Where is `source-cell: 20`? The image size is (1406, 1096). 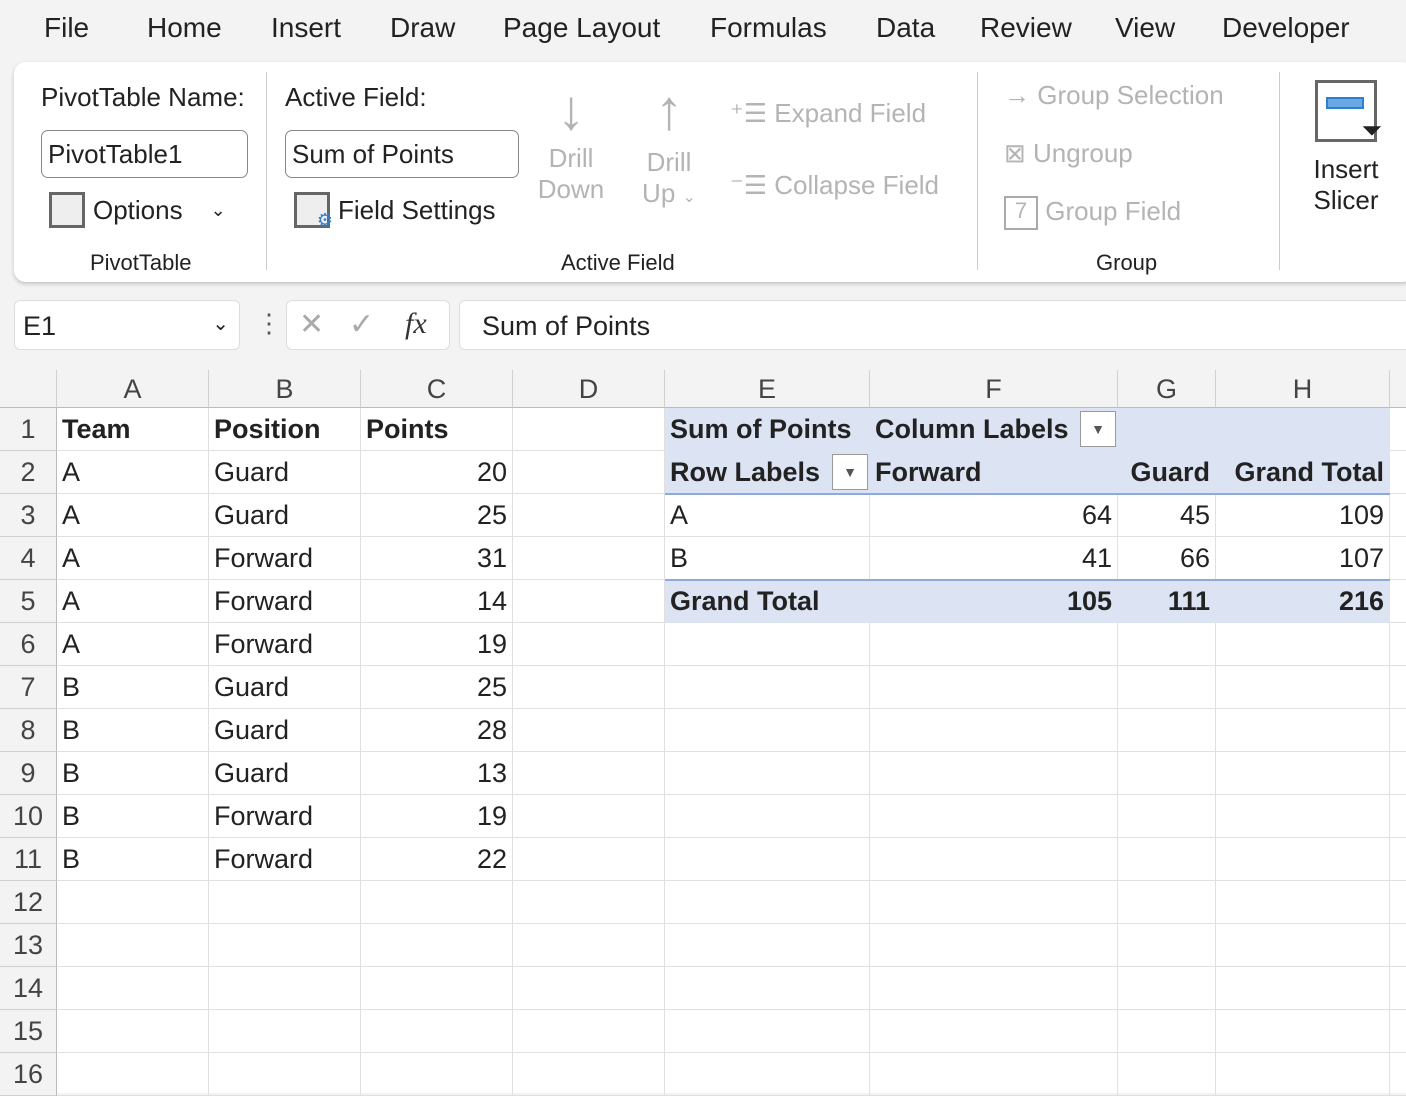
source-cell: 20 is located at coordinates (491, 472).